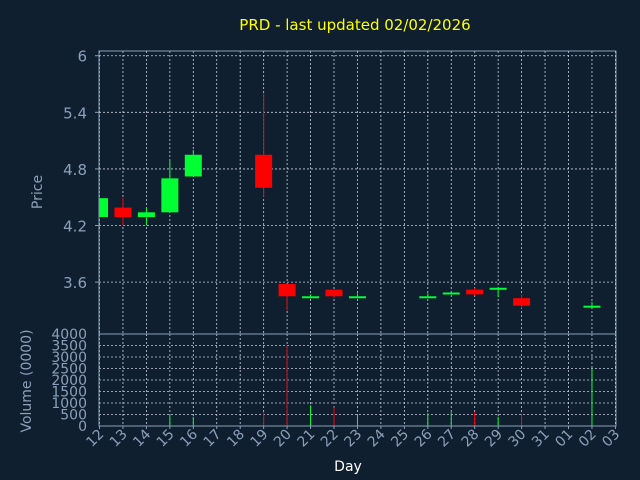  What do you see at coordinates (348, 467) in the screenshot?
I see `x-axis-label: Day` at bounding box center [348, 467].